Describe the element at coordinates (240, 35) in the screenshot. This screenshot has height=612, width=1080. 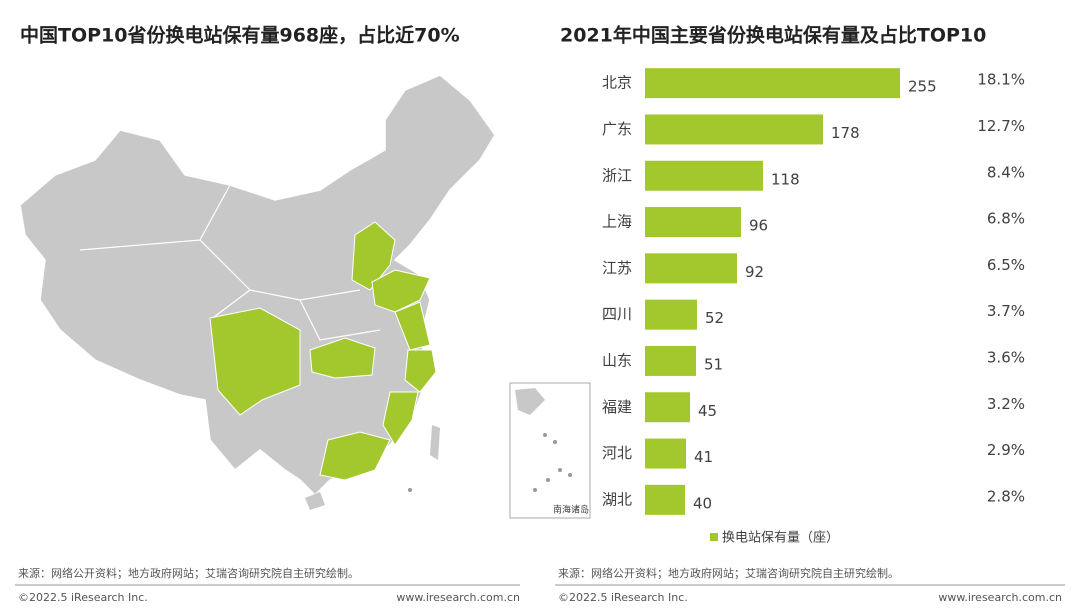
I see `map-title: 中国TOP10省份换电站保有量968座，占比近70%` at that location.